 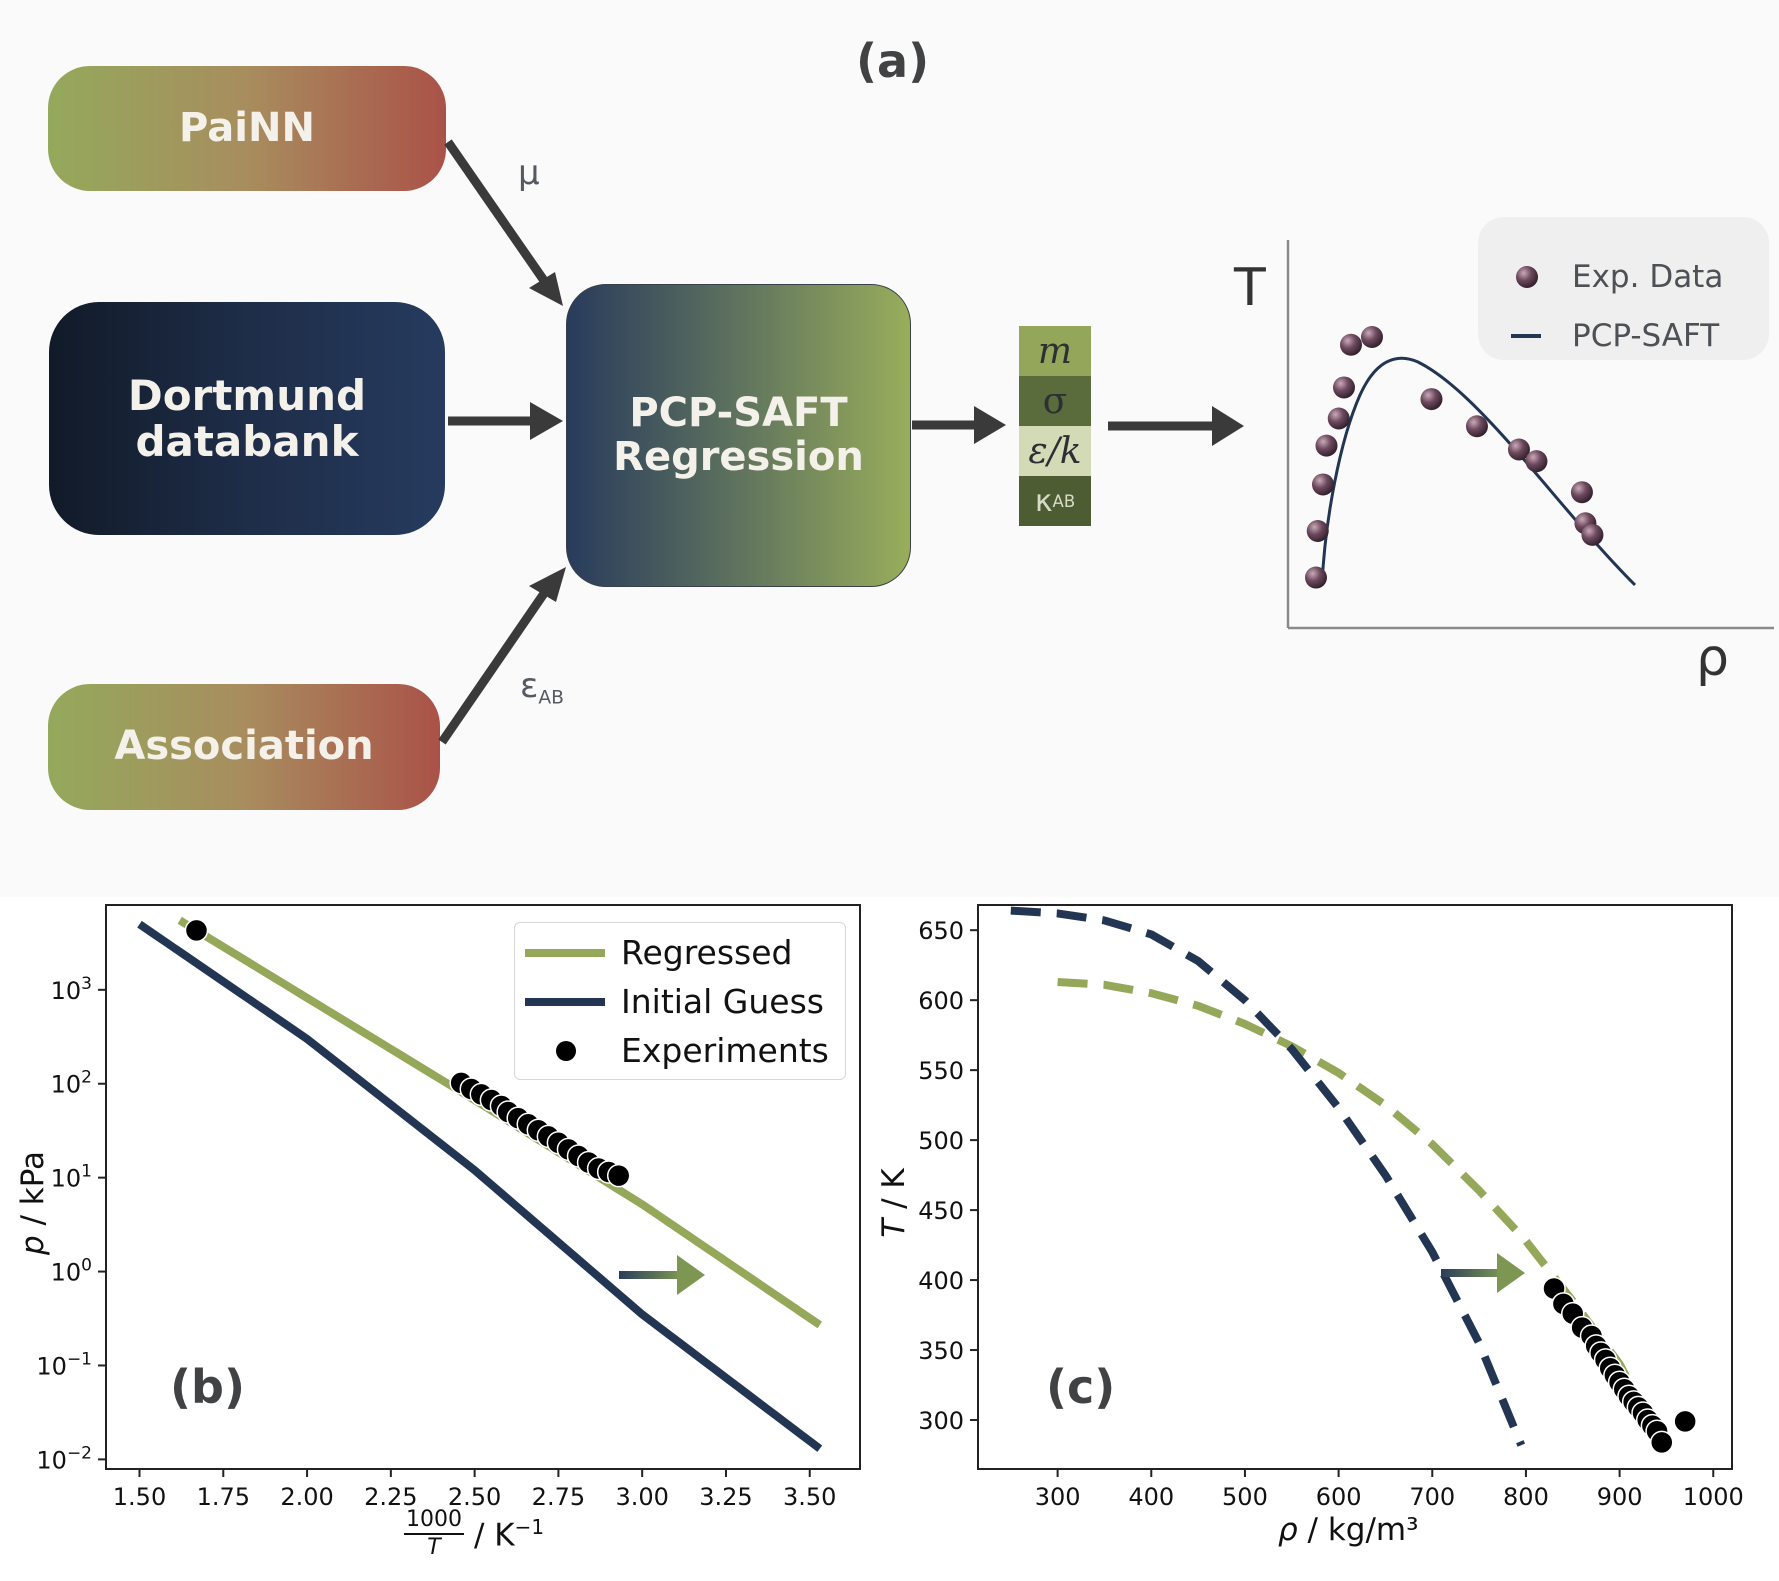 What do you see at coordinates (941, 931) in the screenshot?
I see `y-tick-label: 650` at bounding box center [941, 931].